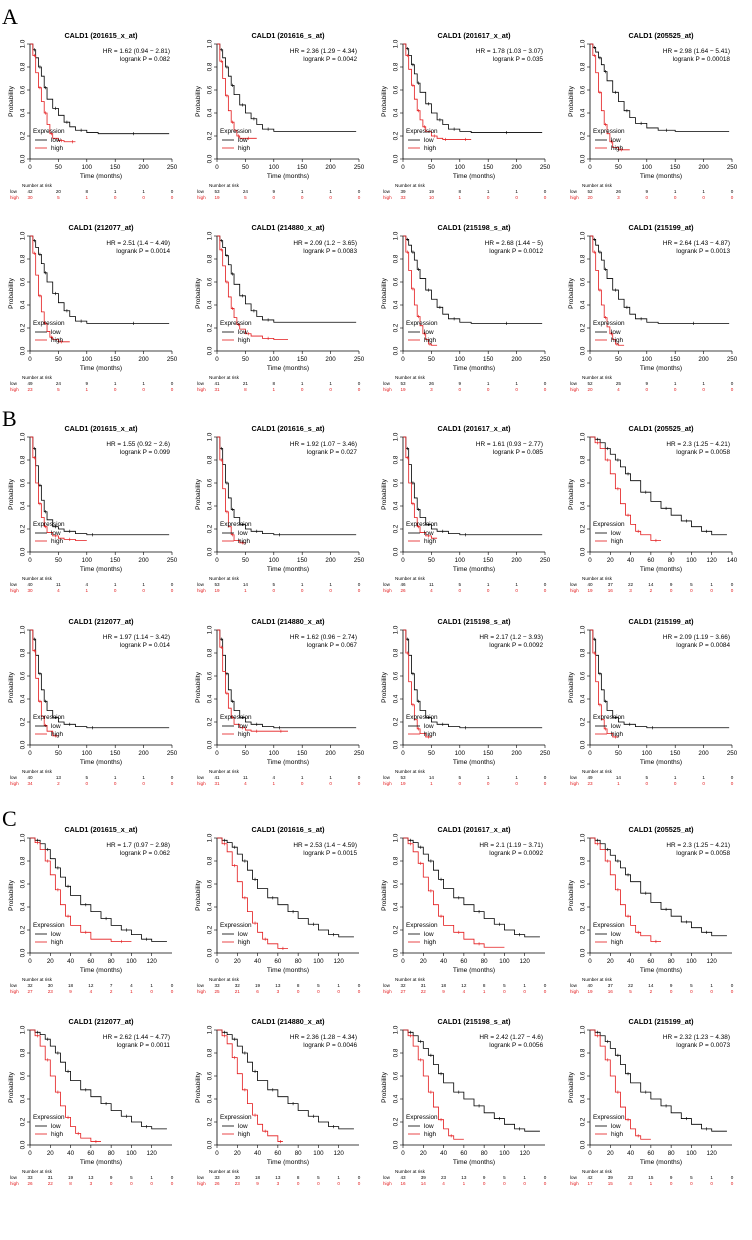  Describe the element at coordinates (238, 1183) in the screenshot. I see `risk-value-high: 23` at that location.